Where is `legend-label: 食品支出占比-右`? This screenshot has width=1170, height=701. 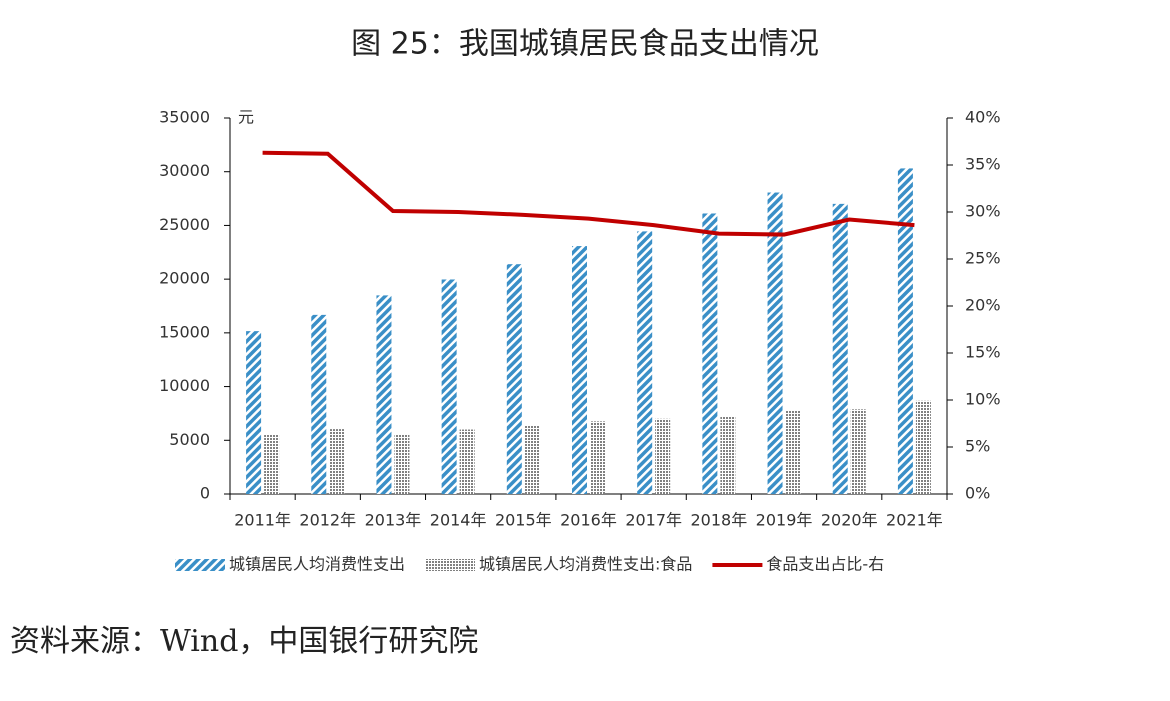
legend-label: 食品支出占比-右 is located at coordinates (825, 564).